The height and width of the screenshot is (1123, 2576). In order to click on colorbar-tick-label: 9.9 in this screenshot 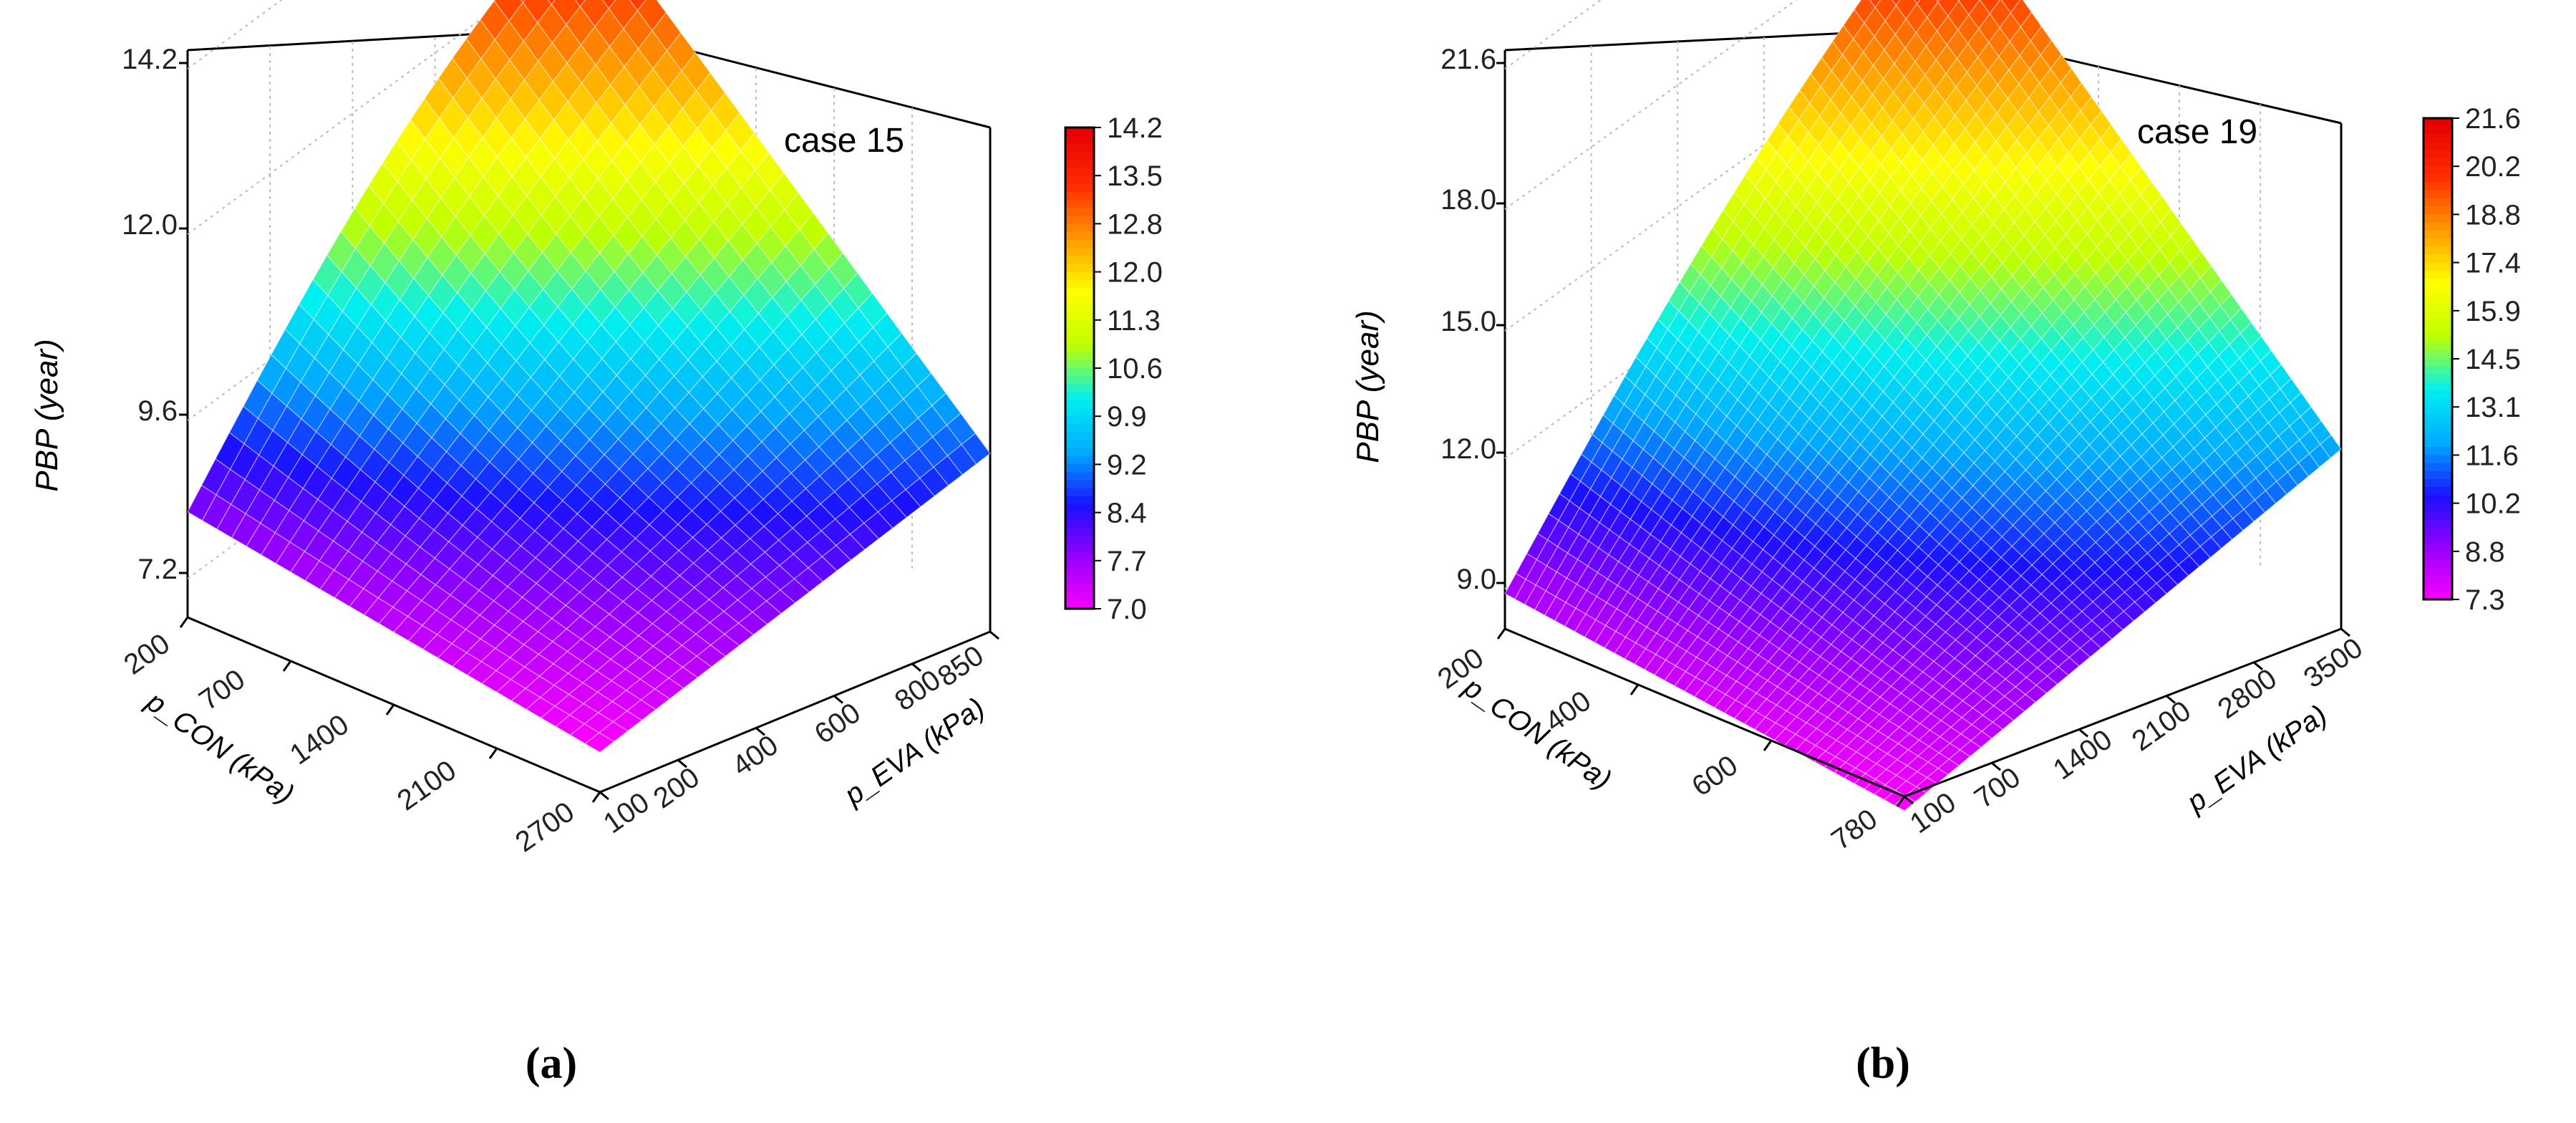, I will do `click(1127, 417)`.